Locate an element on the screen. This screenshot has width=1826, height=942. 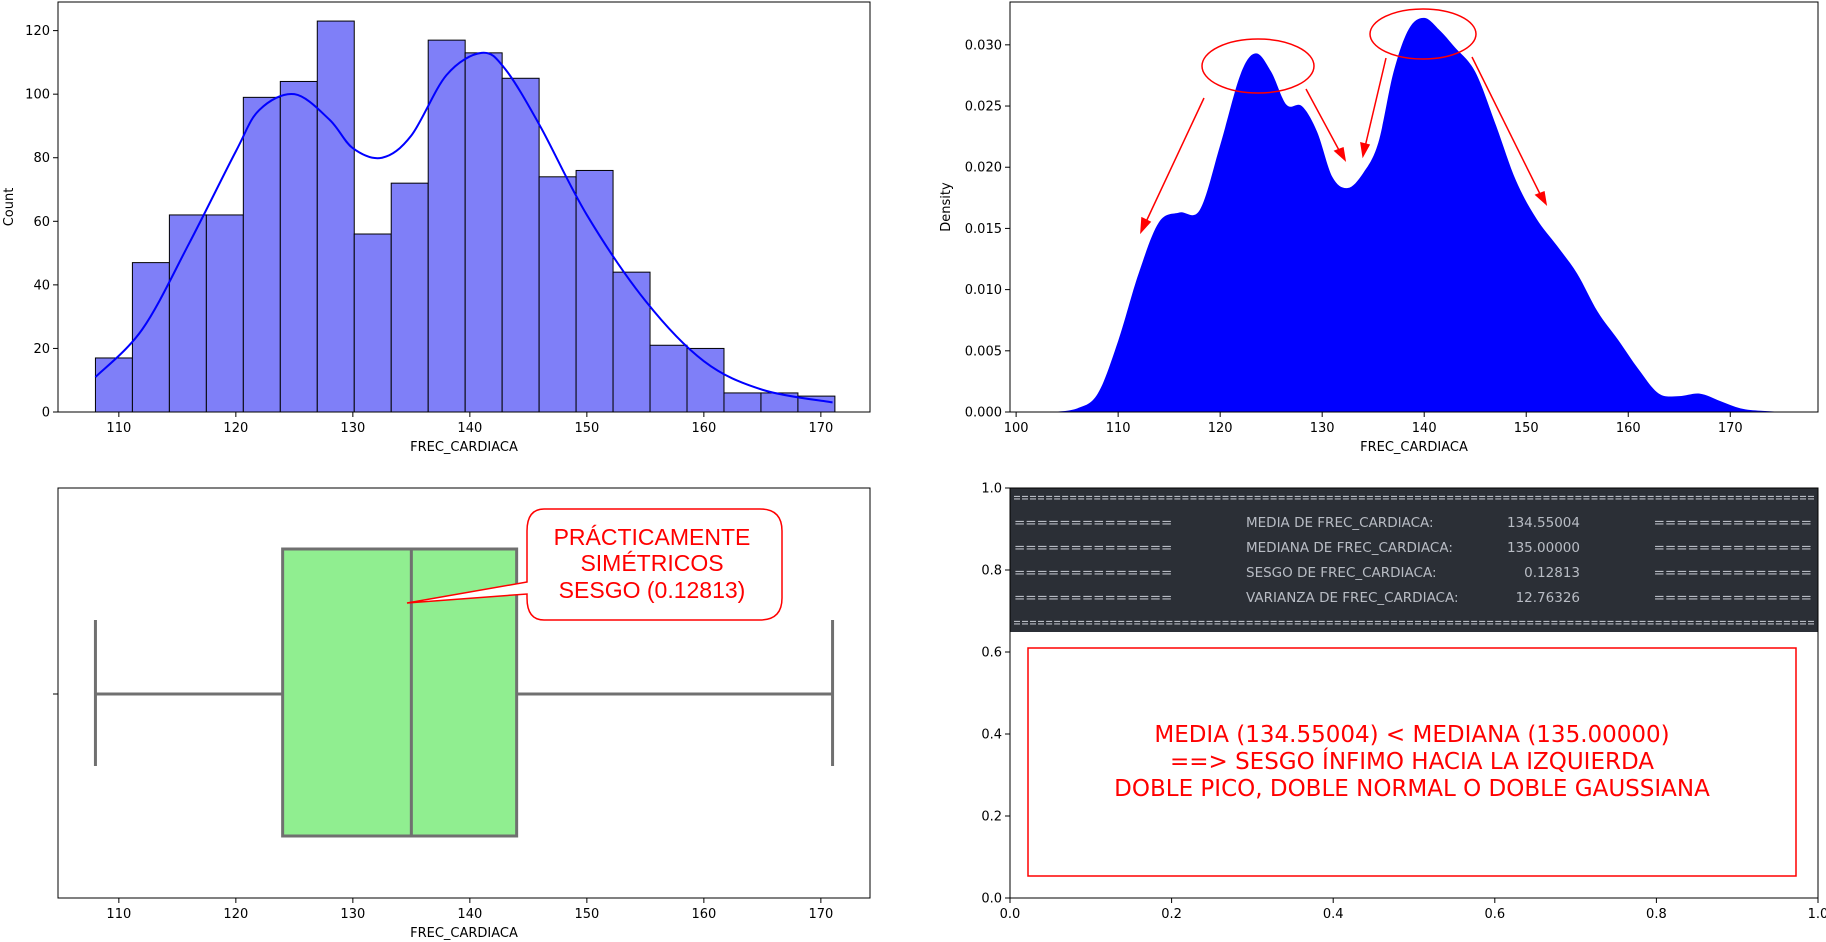
summary-box is located at coordinates (1412, 762).